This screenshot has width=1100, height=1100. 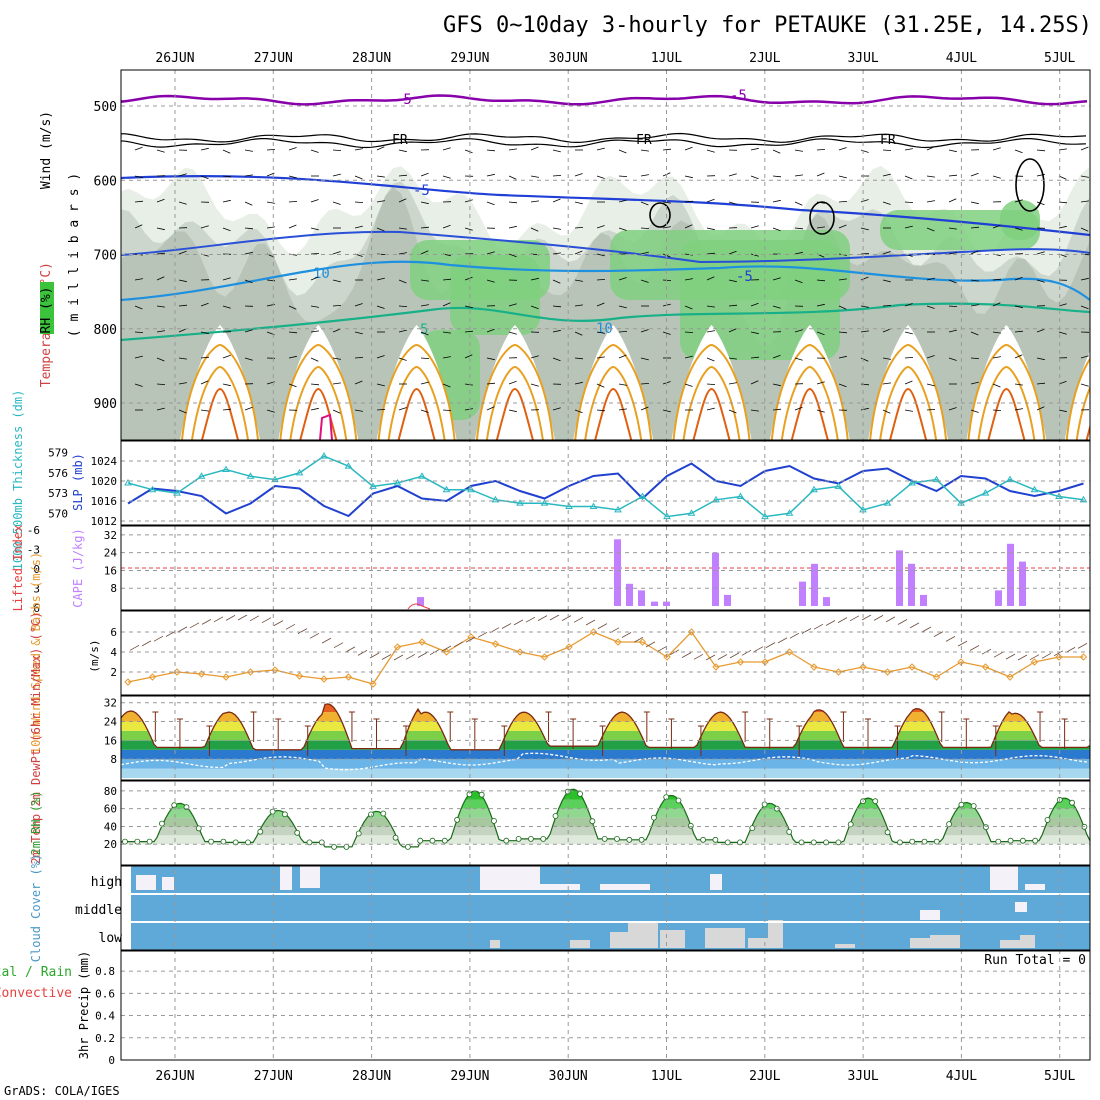 I want to click on cape-bar-30JUN15, so click(x=629, y=594).